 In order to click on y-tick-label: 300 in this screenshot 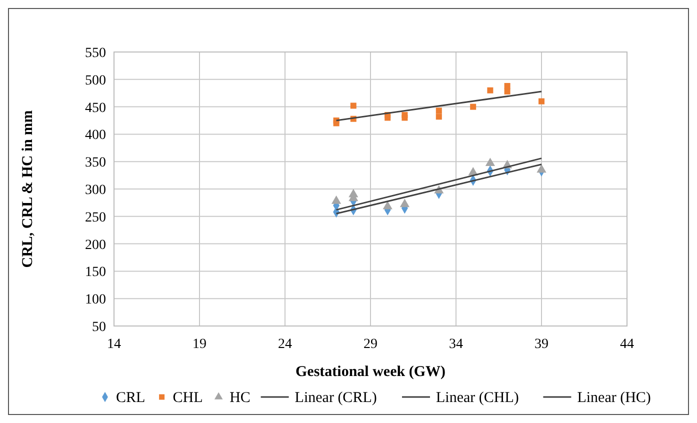, I will do `click(95, 190)`.